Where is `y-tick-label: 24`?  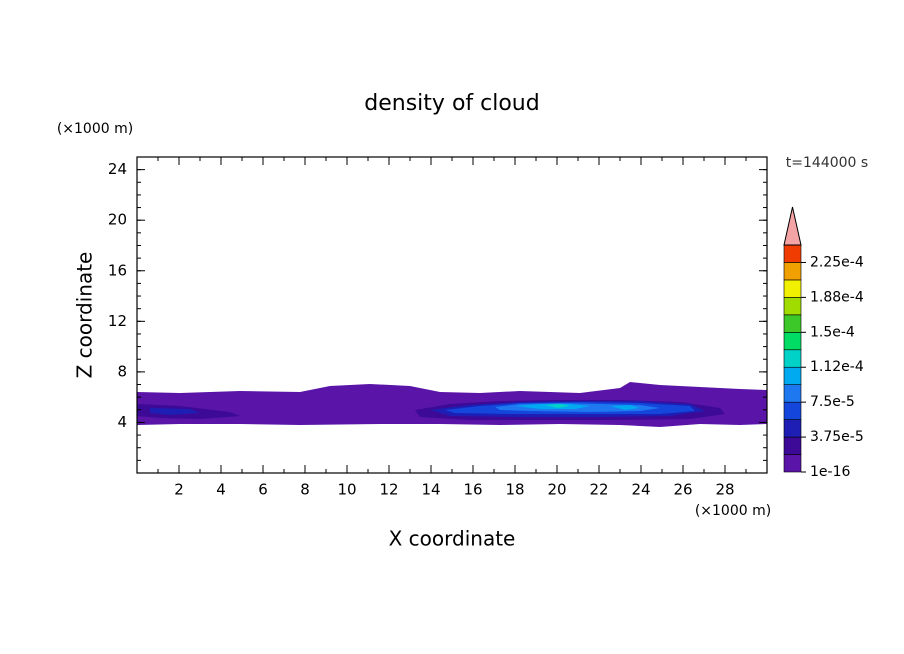 y-tick-label: 24 is located at coordinates (117, 169).